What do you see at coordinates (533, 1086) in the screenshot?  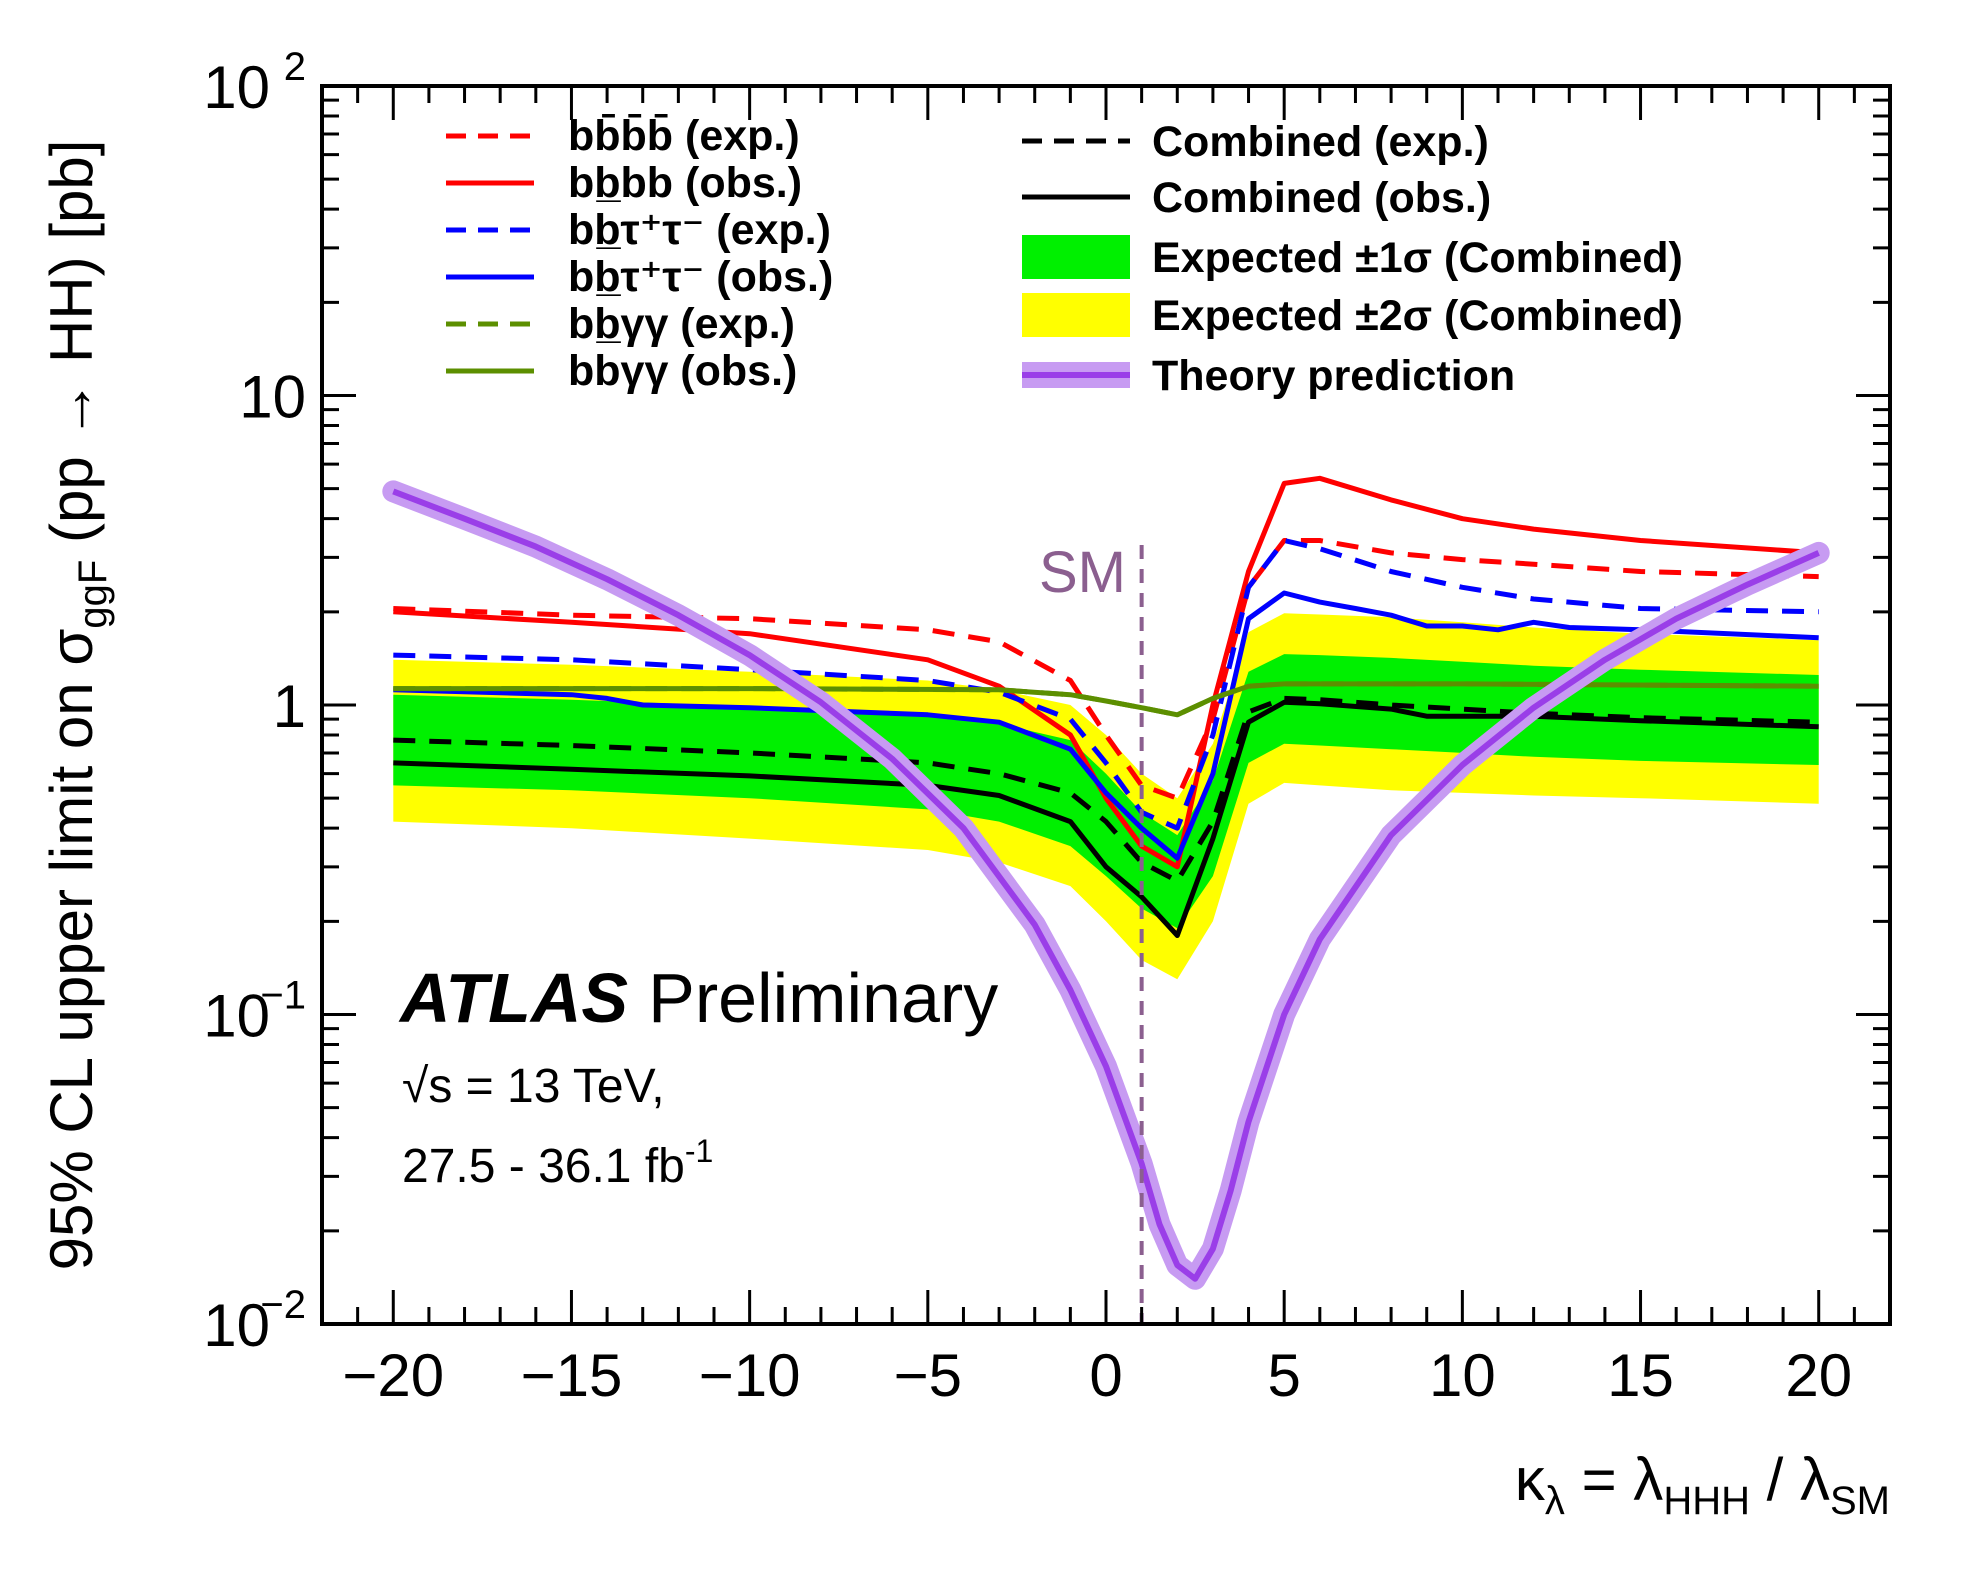 I see `energy-label: √s = 13 TeV,` at bounding box center [533, 1086].